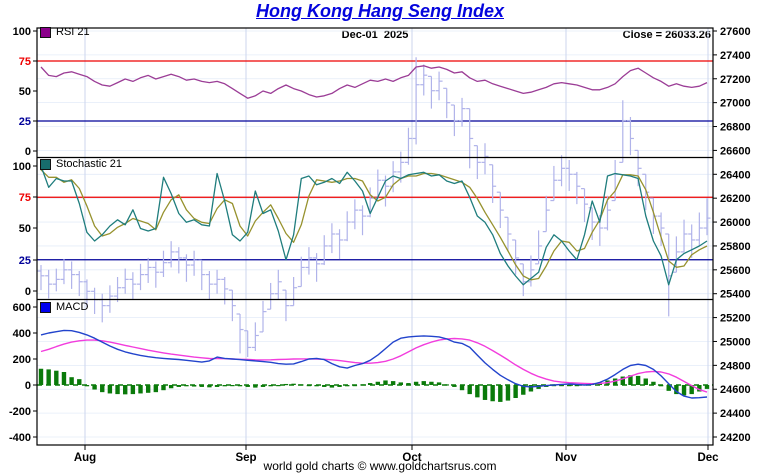  I want to click on rsi-axis-label: 100, so click(22, 32).